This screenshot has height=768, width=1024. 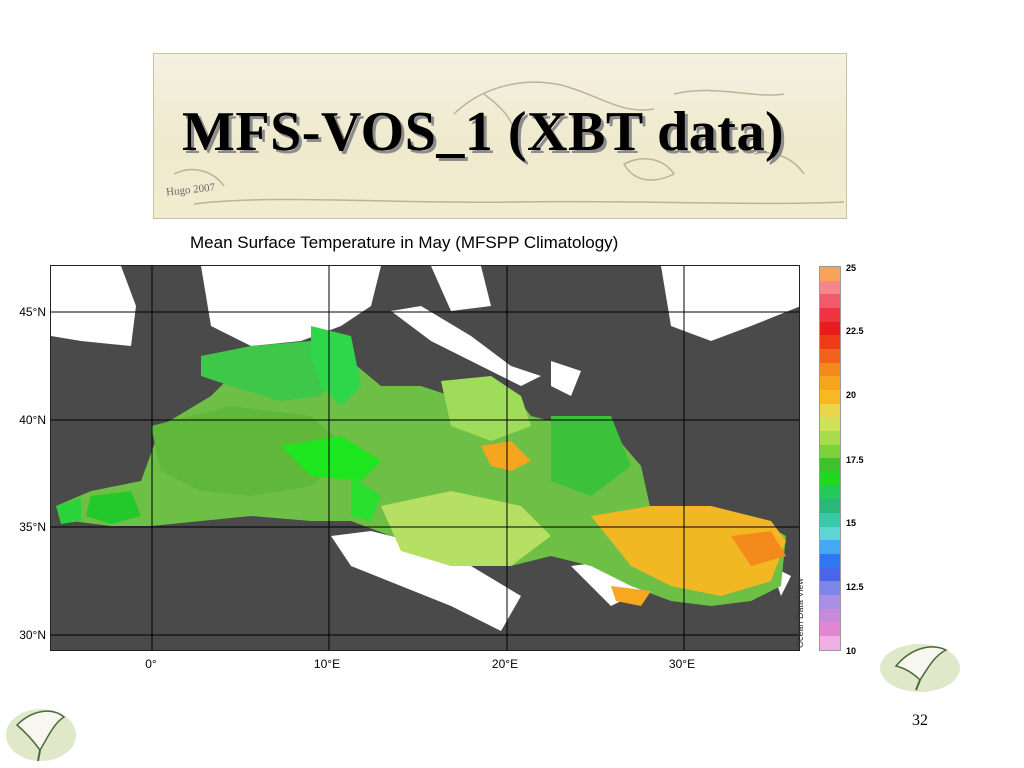 What do you see at coordinates (851, 523) in the screenshot?
I see `colorbar-tick-15: 15` at bounding box center [851, 523].